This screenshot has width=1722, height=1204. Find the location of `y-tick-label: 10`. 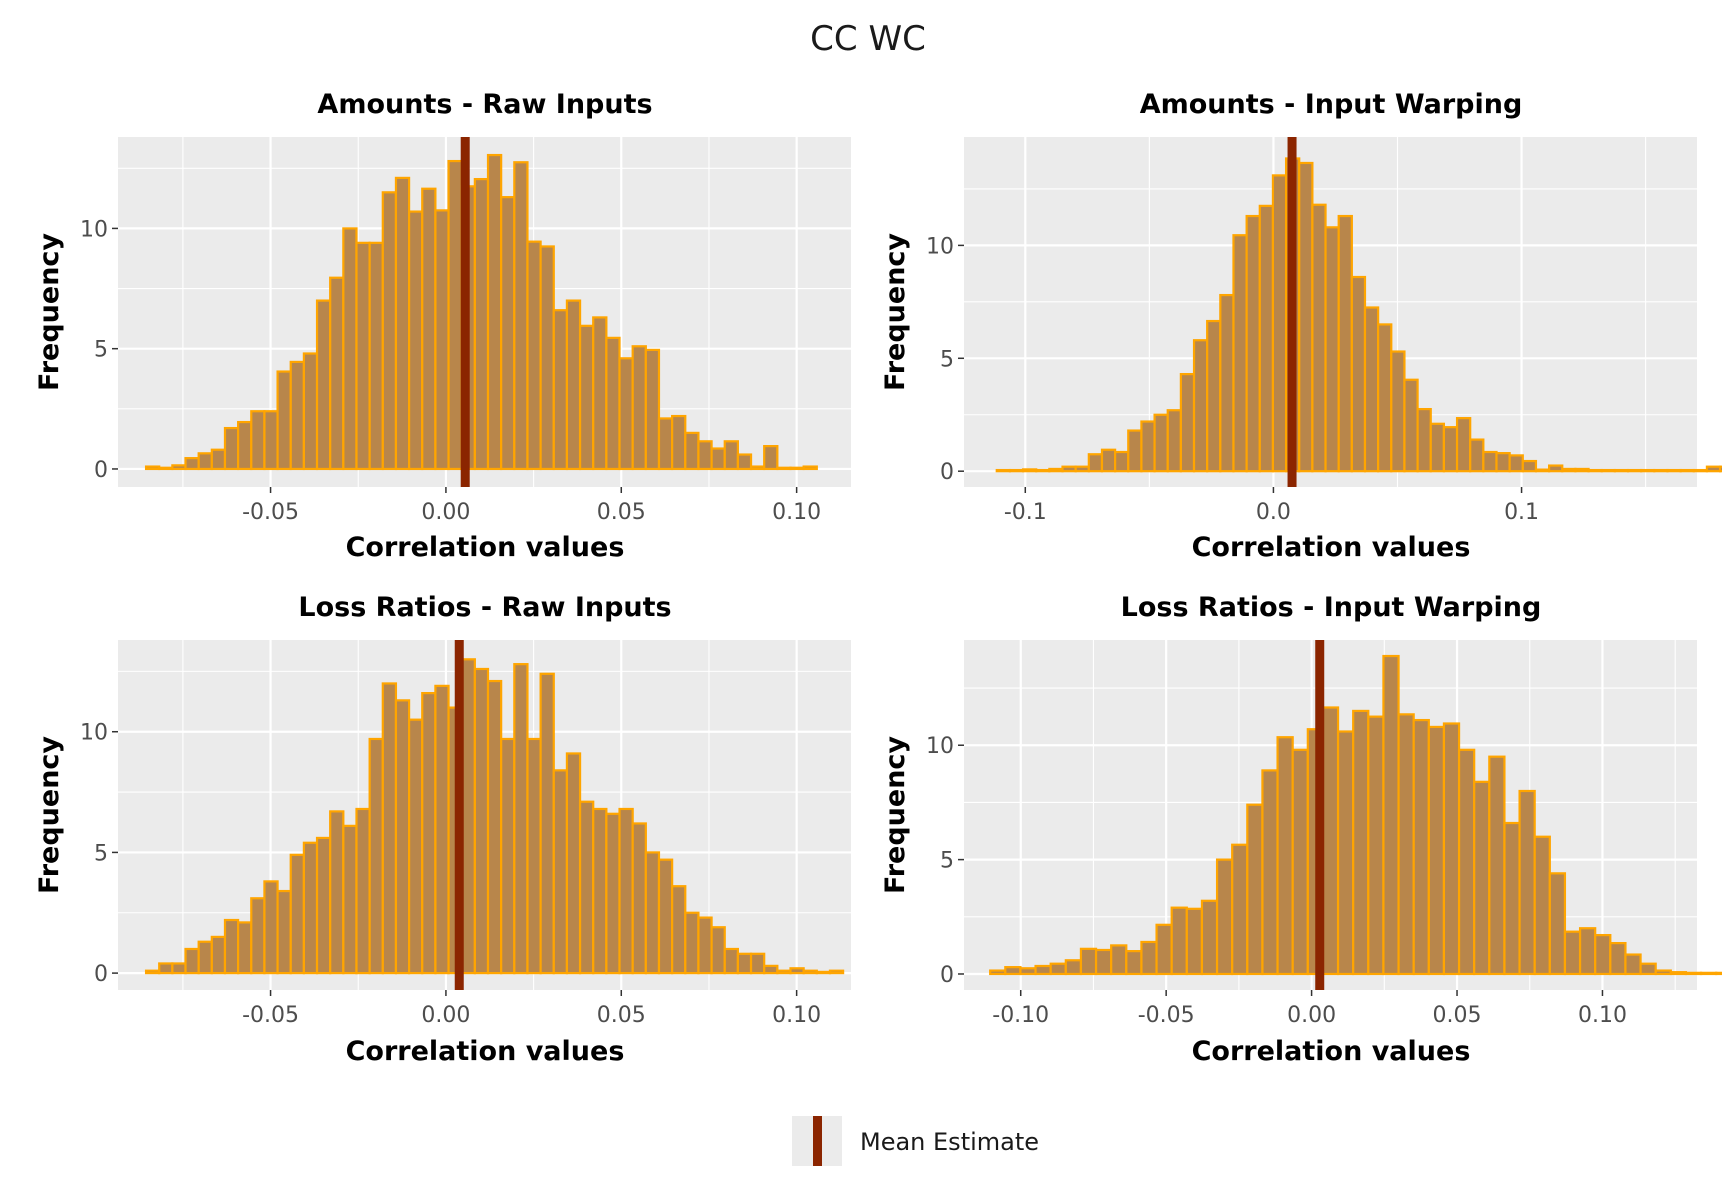

y-tick-label: 10 is located at coordinates (94, 229).